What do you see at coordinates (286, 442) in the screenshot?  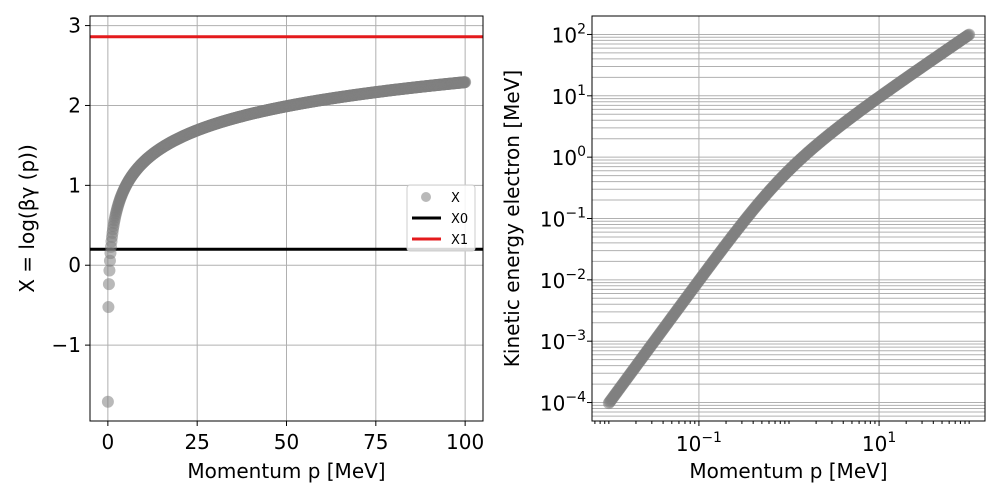 I see `x-tick-label: 50` at bounding box center [286, 442].